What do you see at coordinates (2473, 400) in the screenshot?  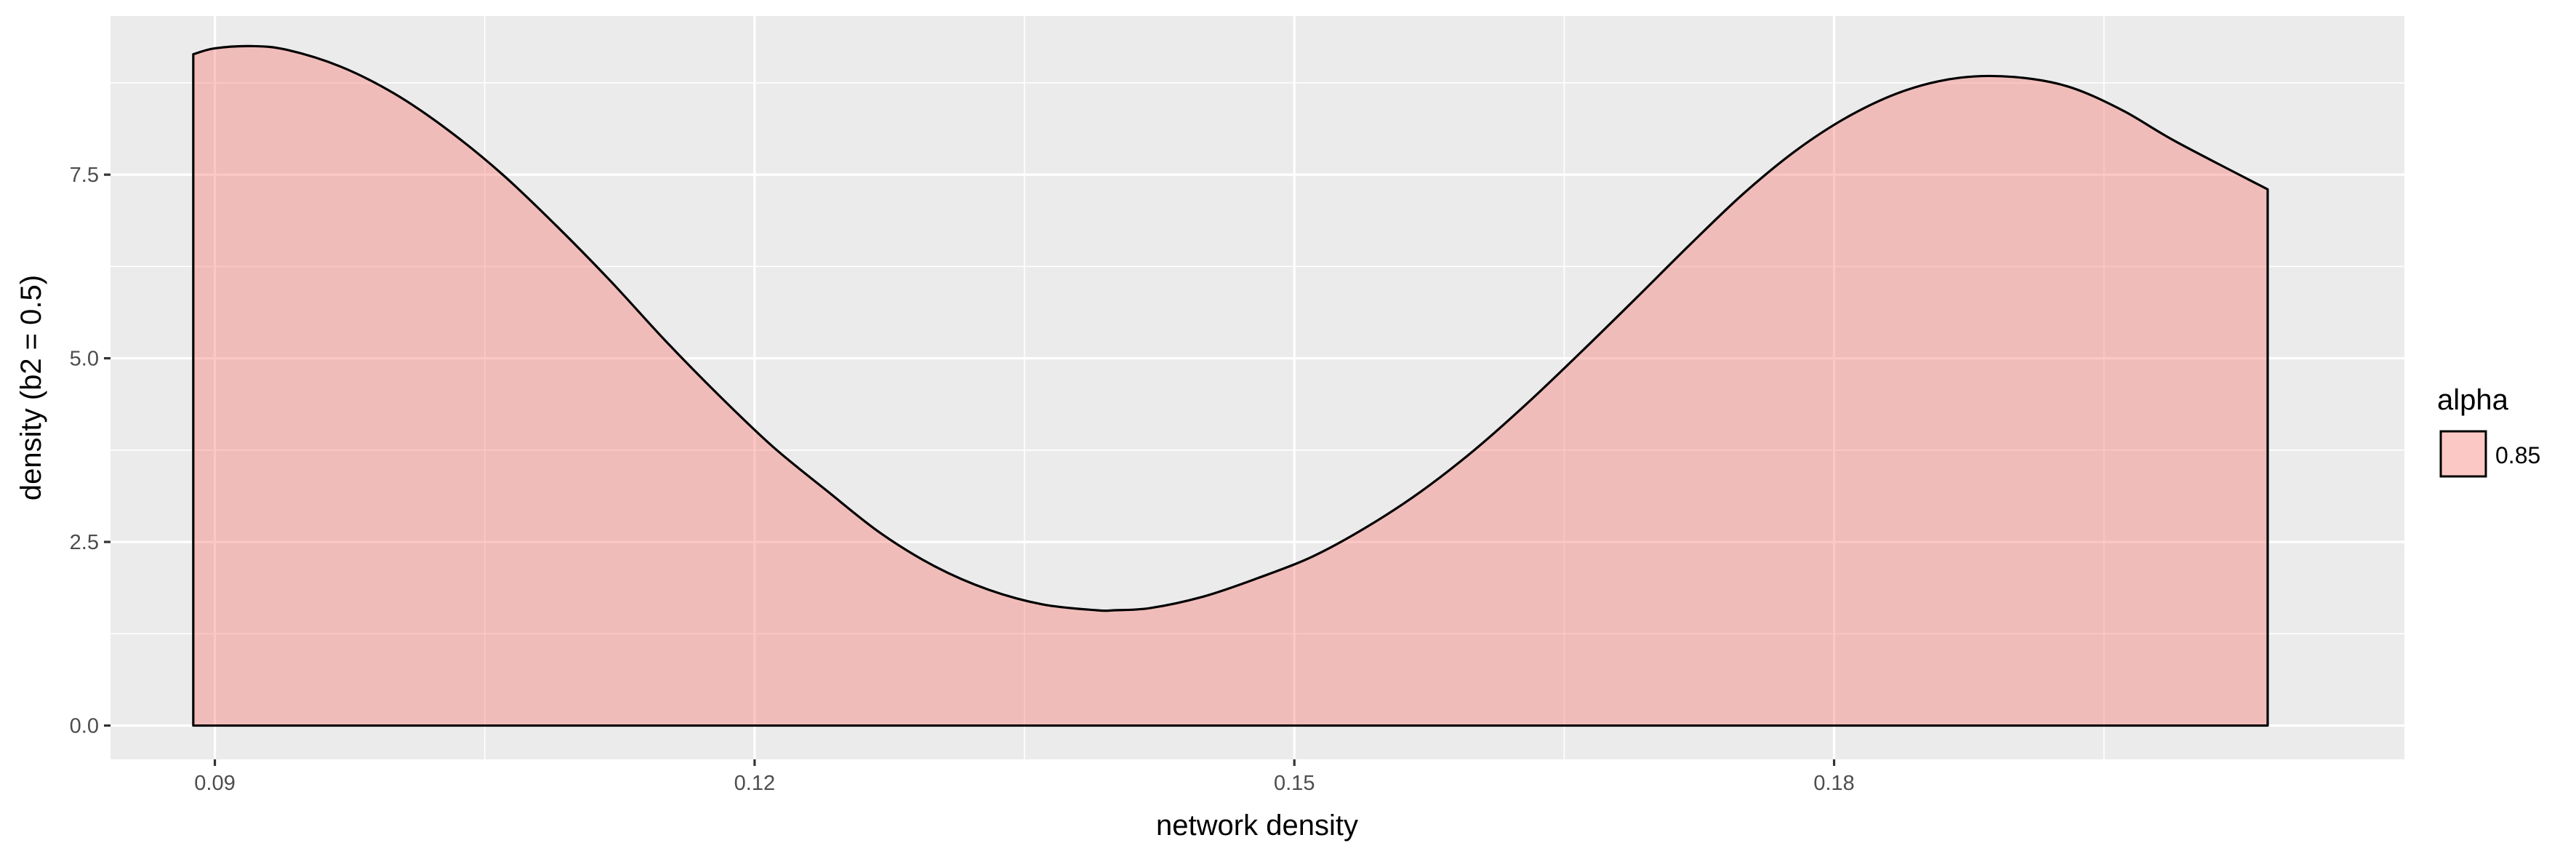 I see `legend-title: alpha` at bounding box center [2473, 400].